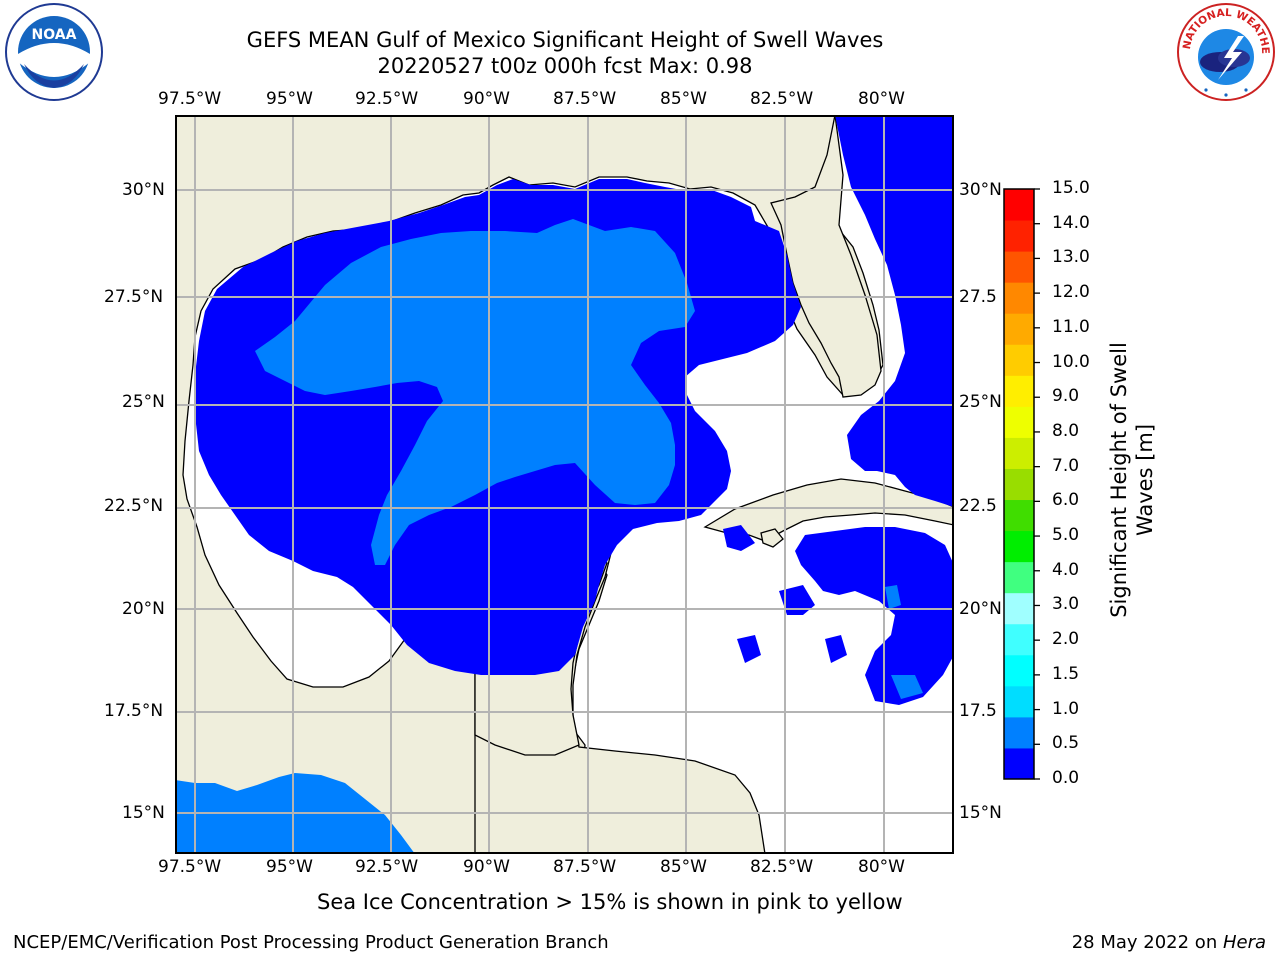 This screenshot has height=960, width=1280. Describe the element at coordinates (1066, 604) in the screenshot. I see `colorbar-tick-label: 3.0` at that location.